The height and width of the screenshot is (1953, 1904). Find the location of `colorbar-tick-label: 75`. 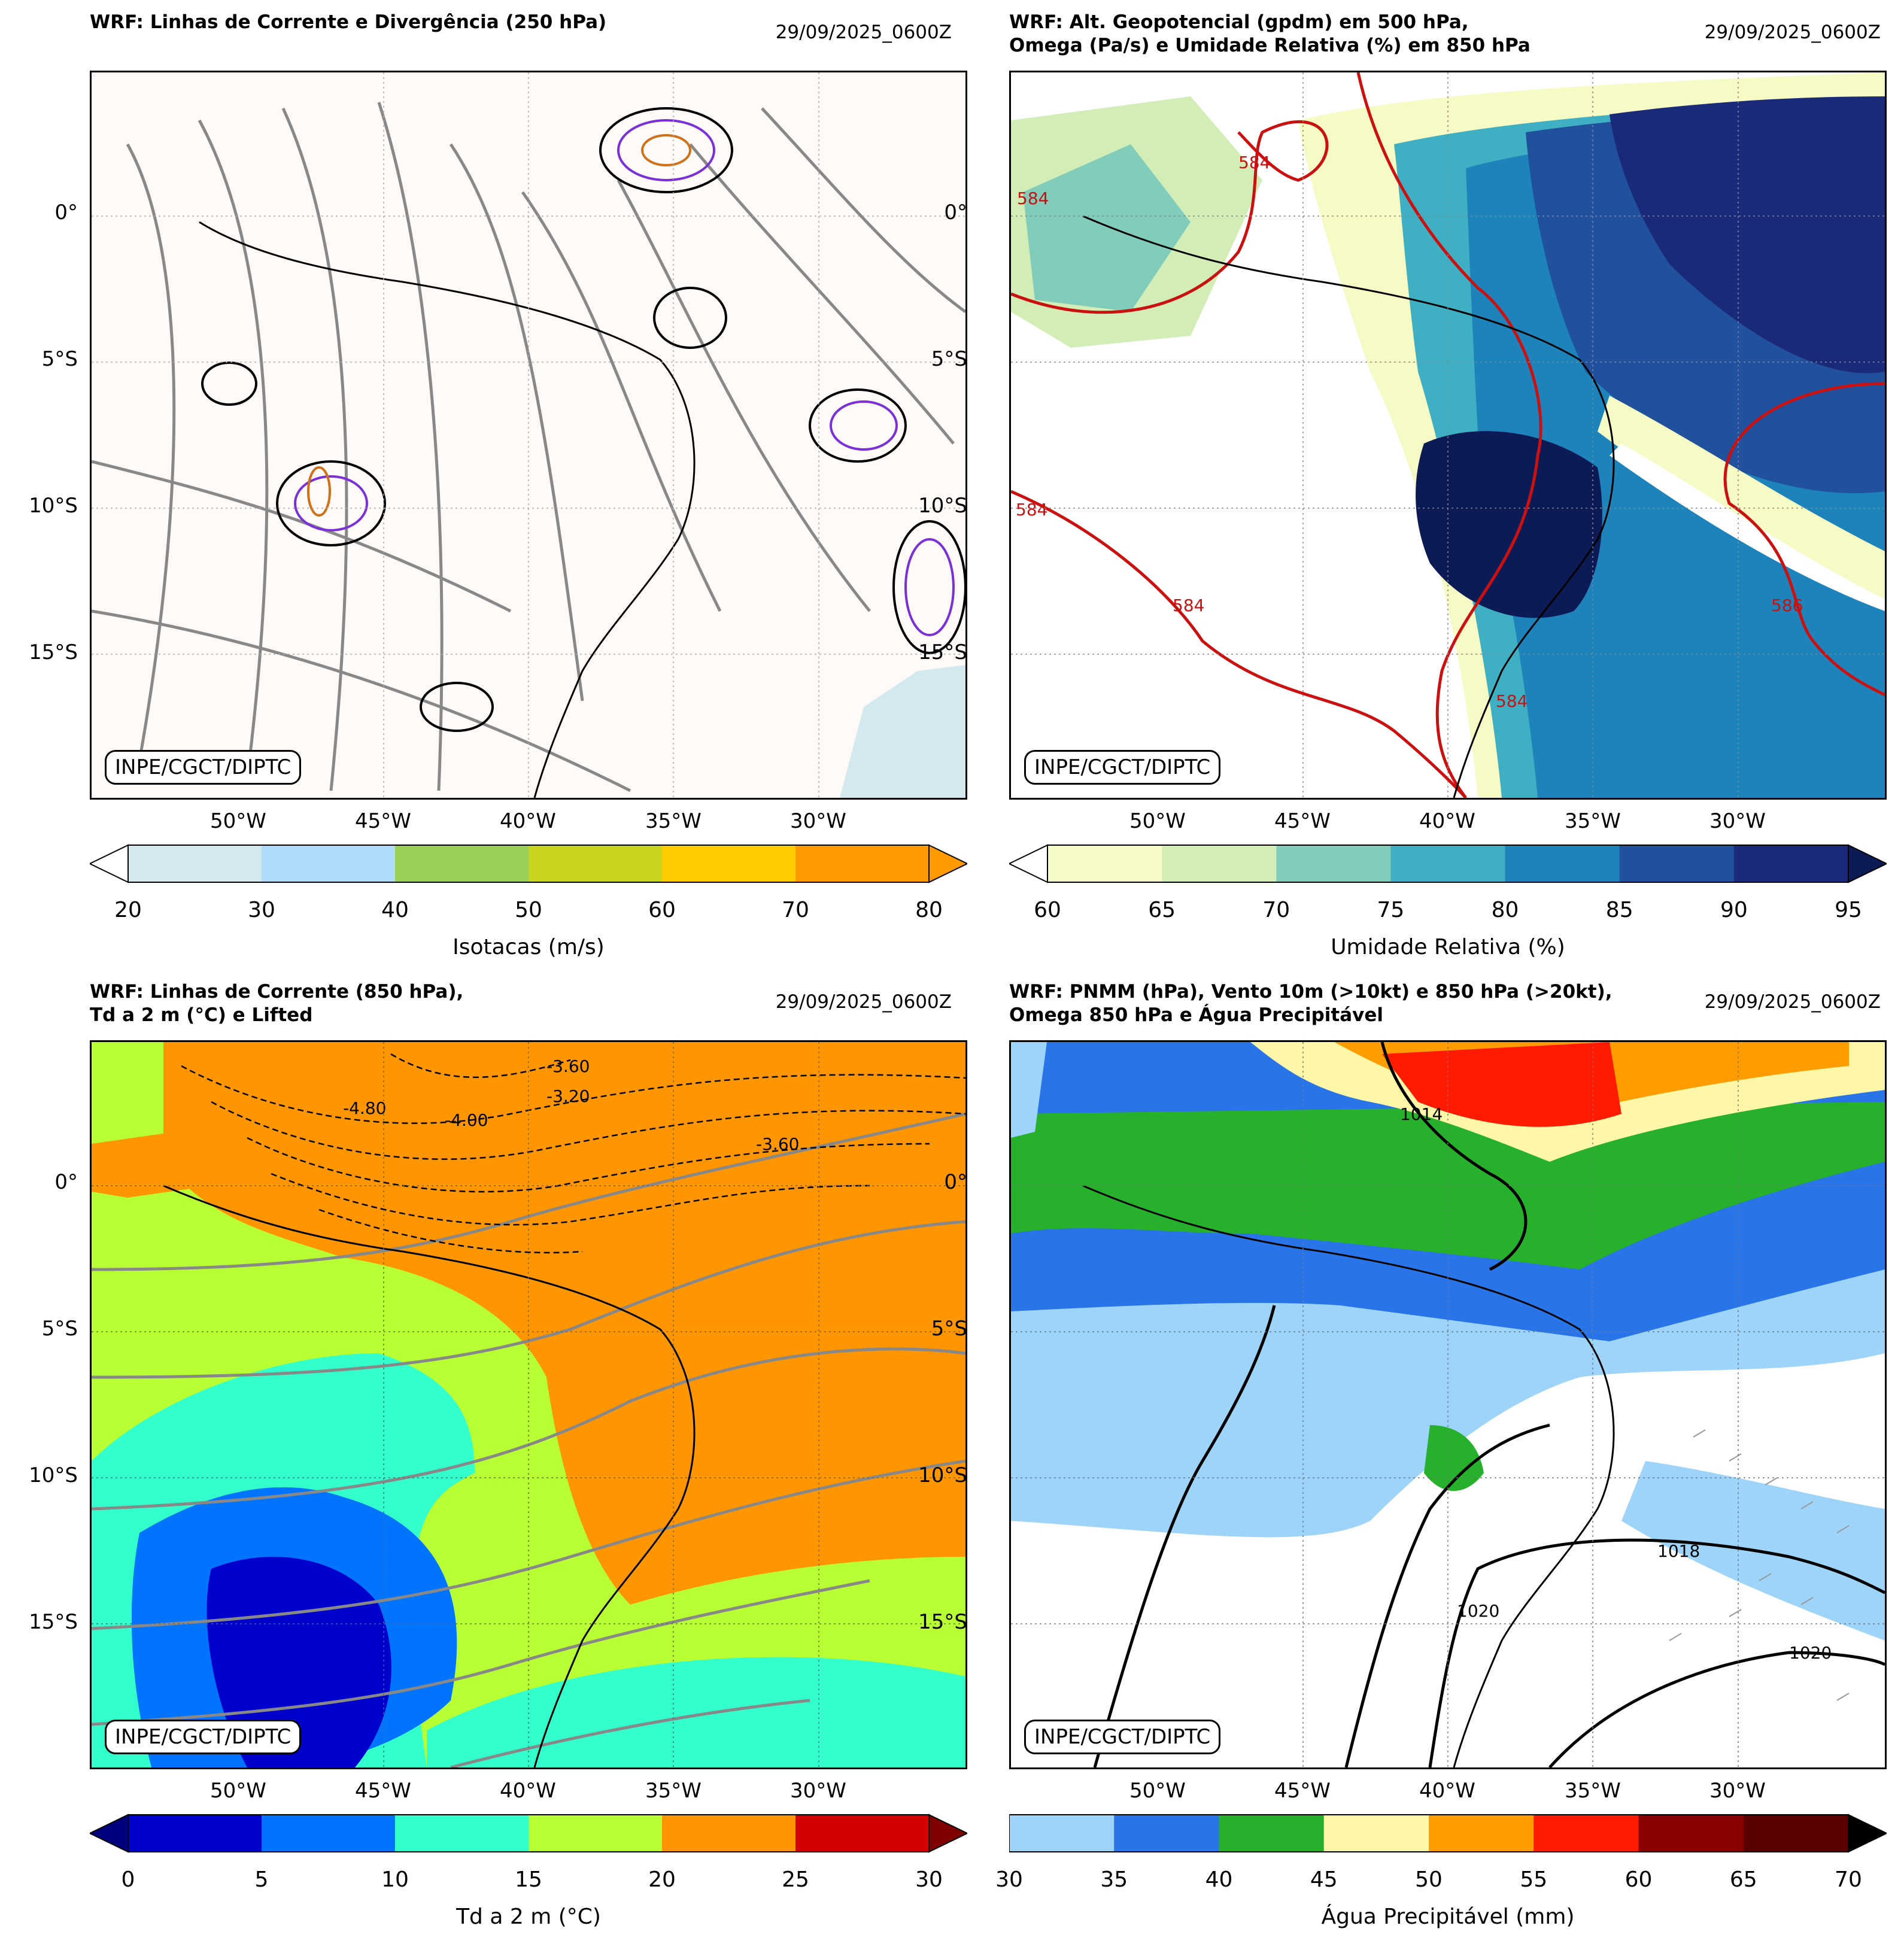

colorbar-tick-label: 75 is located at coordinates (1391, 910).